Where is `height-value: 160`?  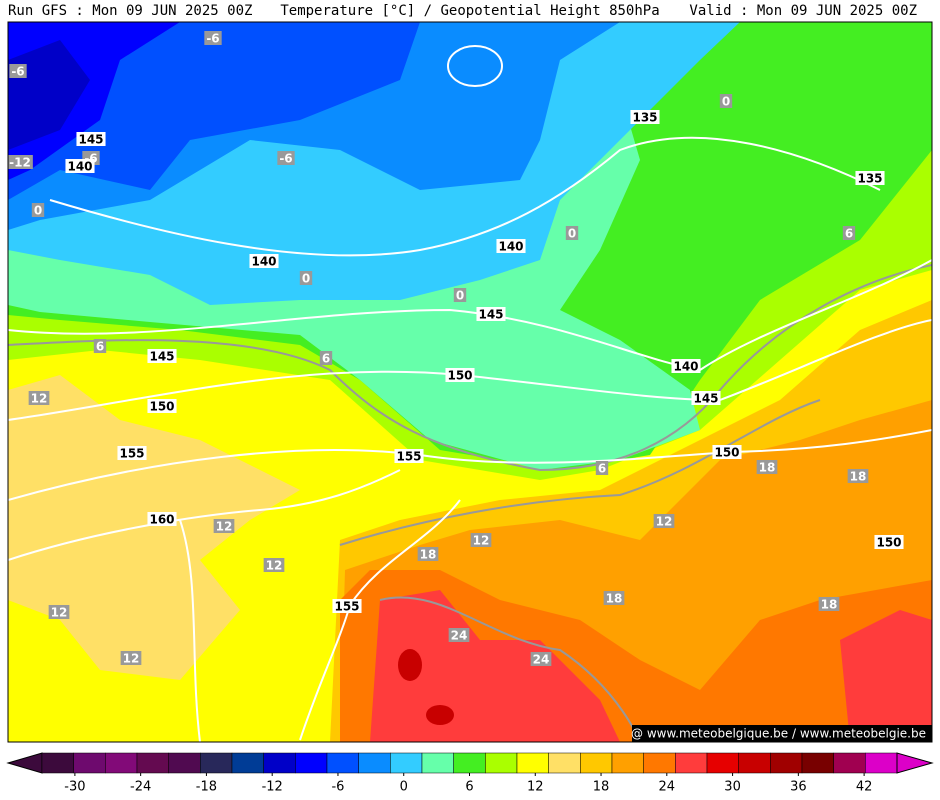
height-value: 160 is located at coordinates (161, 520).